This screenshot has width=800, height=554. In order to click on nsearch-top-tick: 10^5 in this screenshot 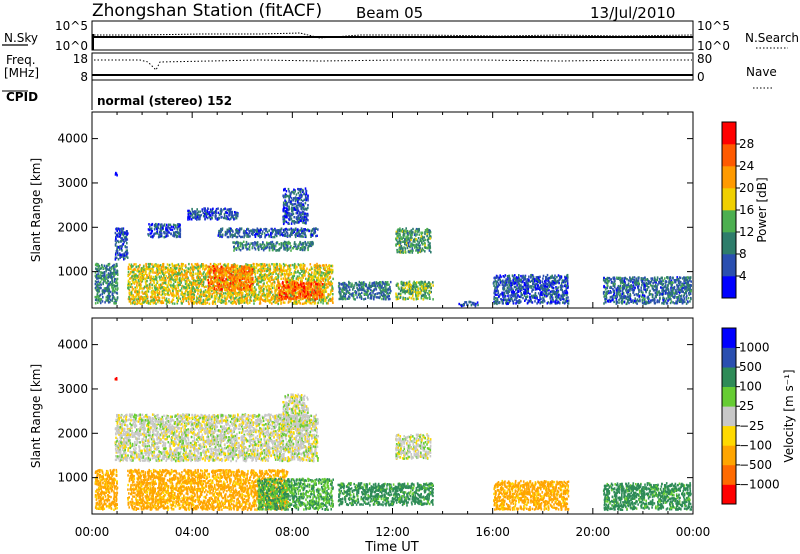, I will do `click(713, 26)`.